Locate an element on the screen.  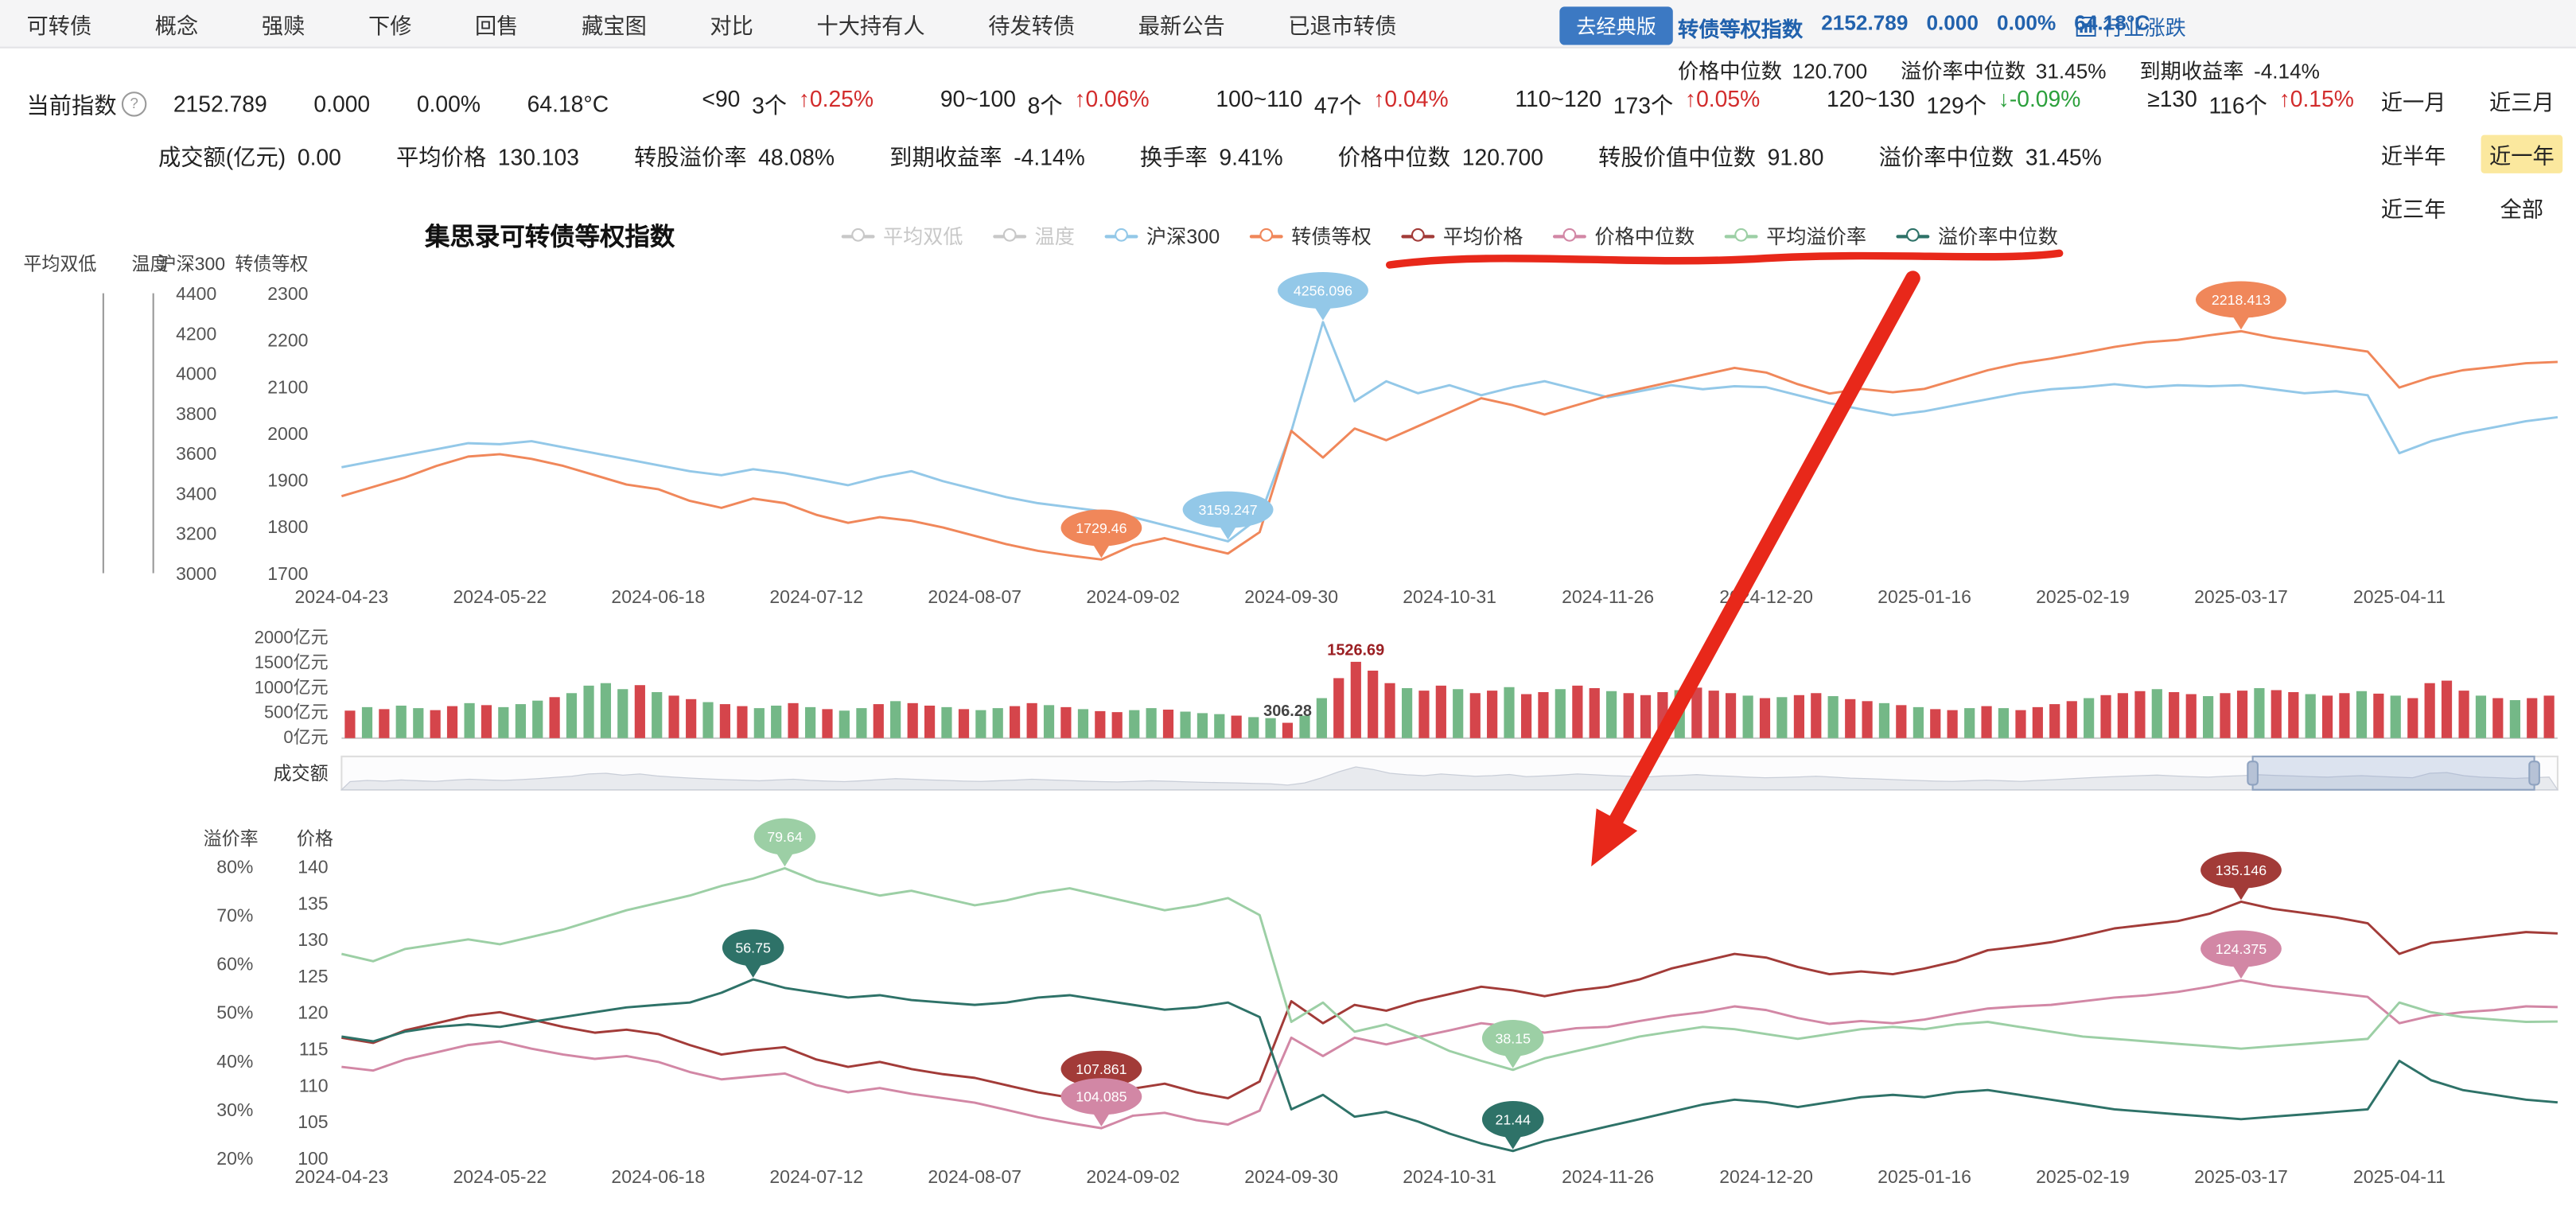
svg-text: 溢价率 is located at coordinates (232, 838).